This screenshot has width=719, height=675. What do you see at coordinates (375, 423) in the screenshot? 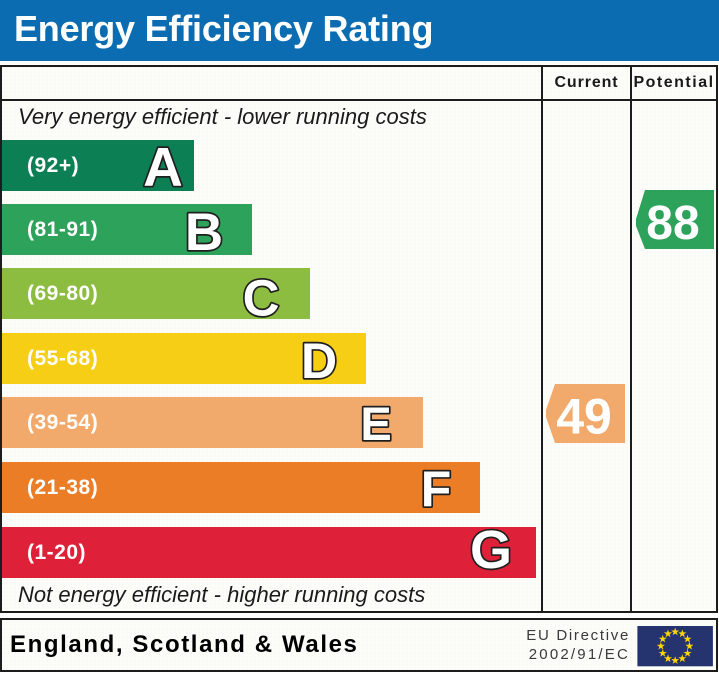
I see `svg-text: E` at bounding box center [375, 423].